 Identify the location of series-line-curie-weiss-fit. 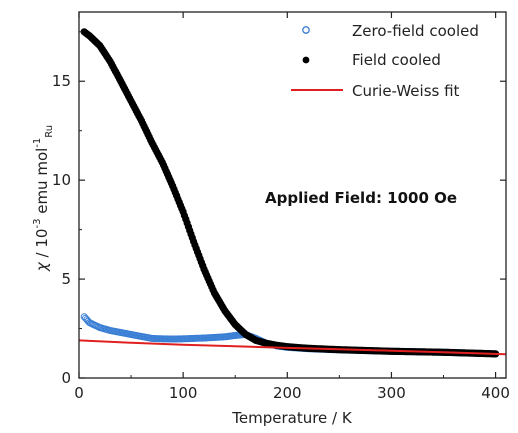
(292, 347).